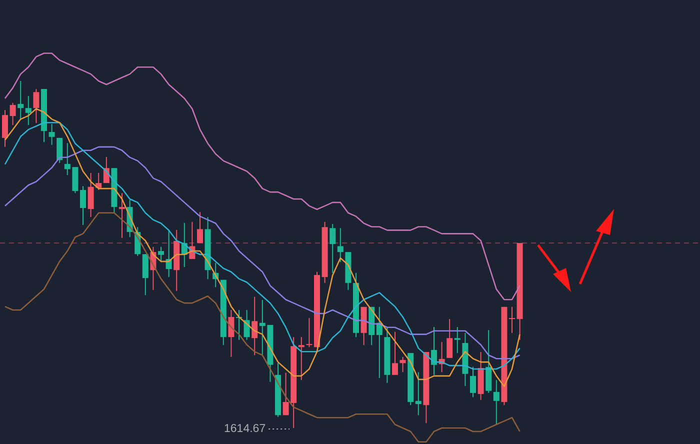  What do you see at coordinates (245, 429) in the screenshot?
I see `annotation: 1614.67` at bounding box center [245, 429].